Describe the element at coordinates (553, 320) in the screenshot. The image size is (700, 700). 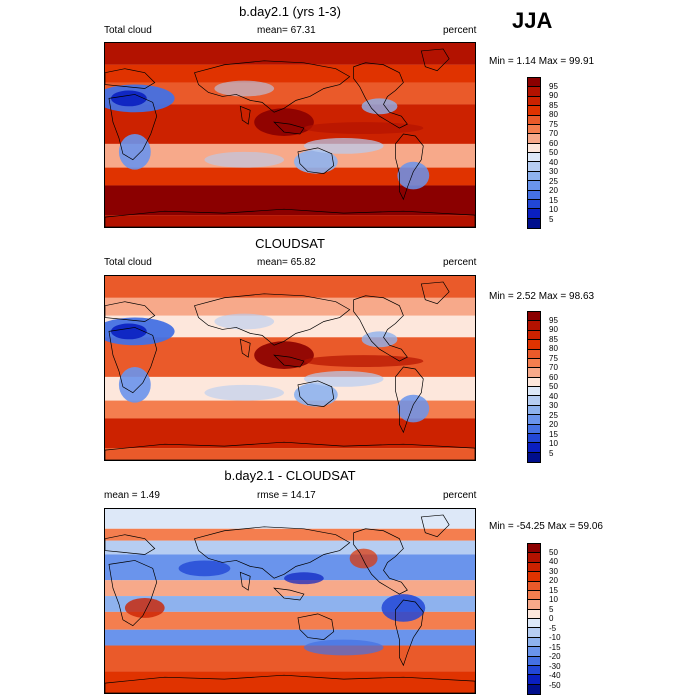
I see `colorbar-tick-label: 95` at that location.